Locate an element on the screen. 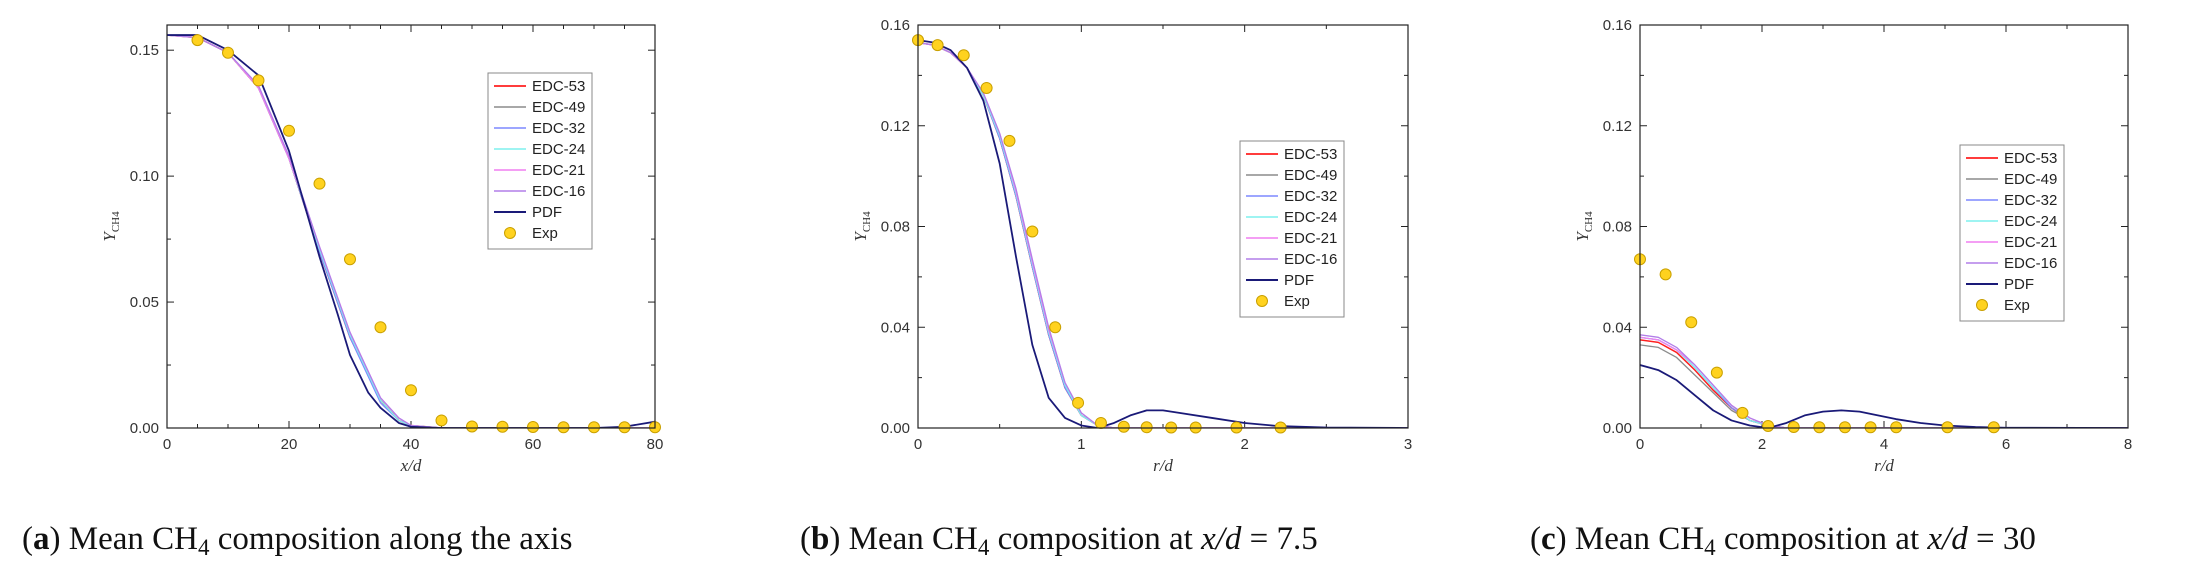 This screenshot has width=2200, height=580. y-tick-label: 0.04 is located at coordinates (895, 327).